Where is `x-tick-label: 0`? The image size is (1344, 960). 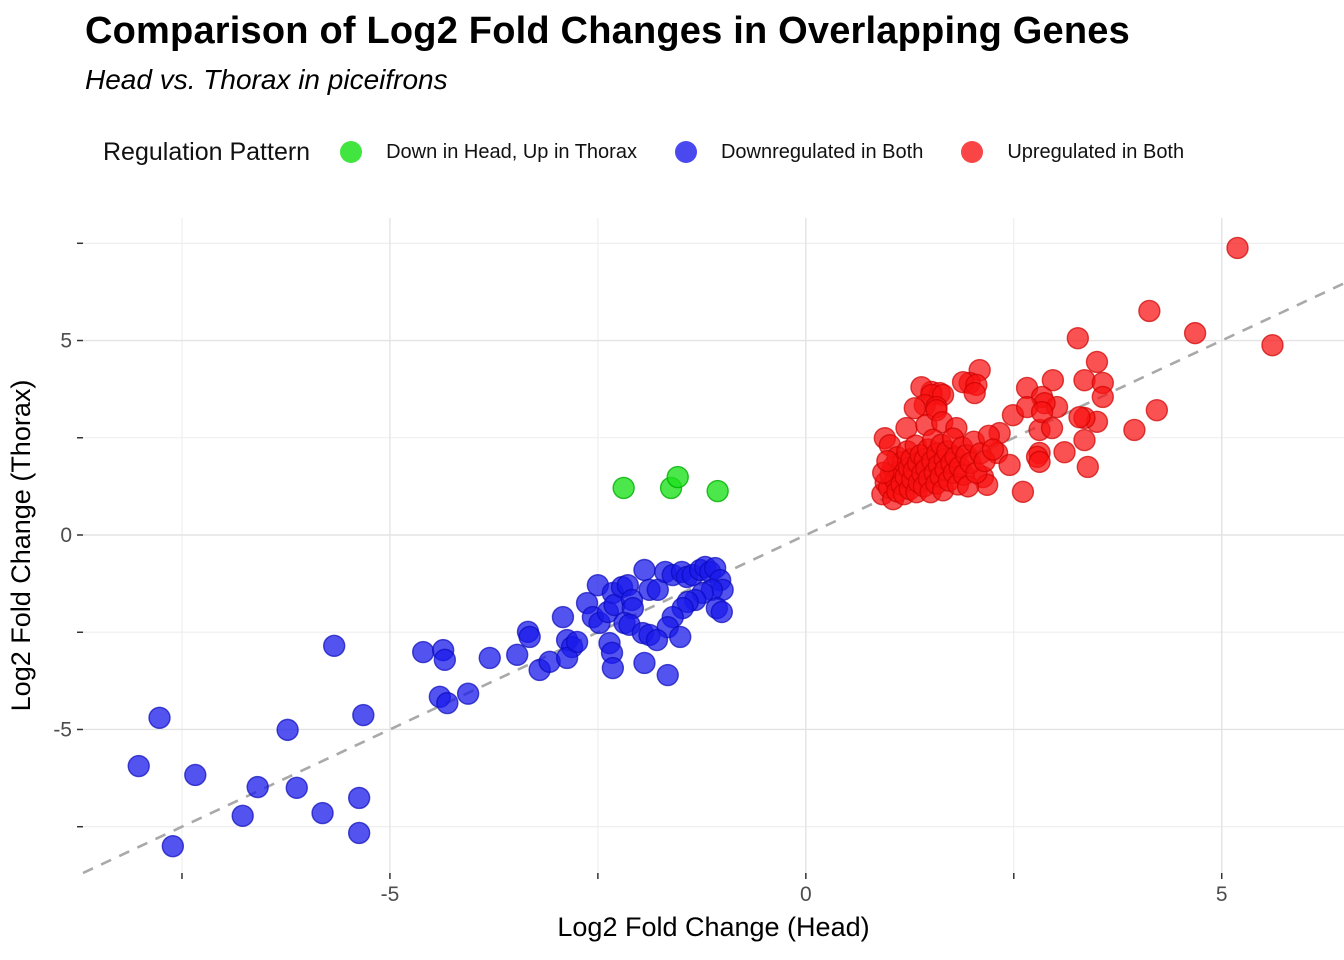 x-tick-label: 0 is located at coordinates (806, 894).